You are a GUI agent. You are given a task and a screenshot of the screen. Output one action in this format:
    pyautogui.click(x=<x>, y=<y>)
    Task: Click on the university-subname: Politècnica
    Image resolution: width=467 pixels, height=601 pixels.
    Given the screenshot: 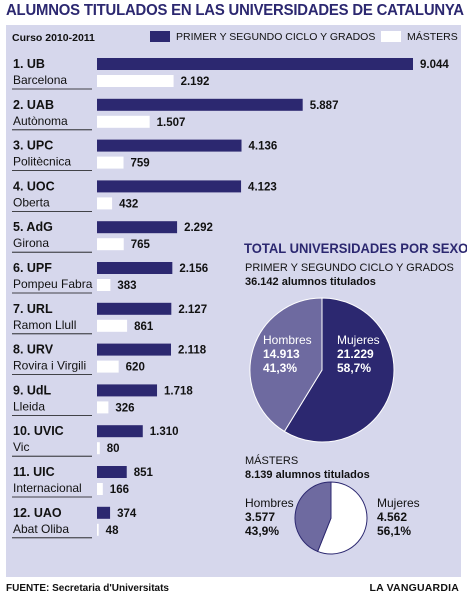 What is the action you would take?
    pyautogui.click(x=42, y=162)
    